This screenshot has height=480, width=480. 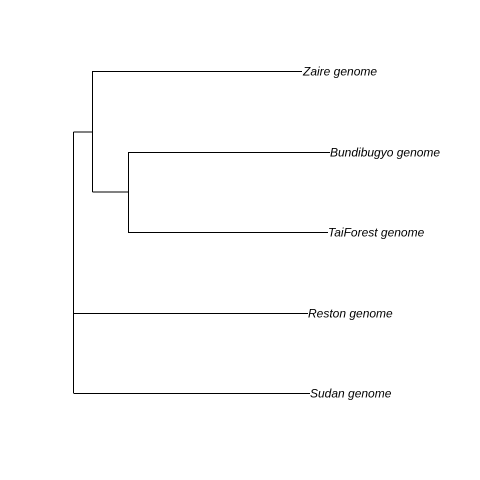 What do you see at coordinates (339, 72) in the screenshot?
I see `tip-label-zaire: Zaire genome` at bounding box center [339, 72].